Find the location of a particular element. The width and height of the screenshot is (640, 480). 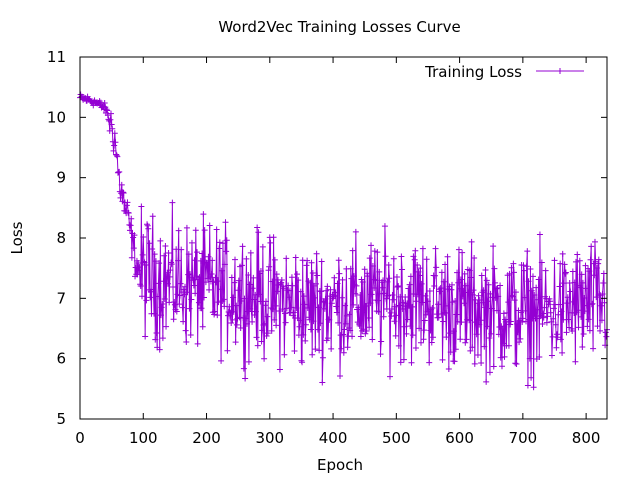

x-tick-label: 300 is located at coordinates (269, 438).